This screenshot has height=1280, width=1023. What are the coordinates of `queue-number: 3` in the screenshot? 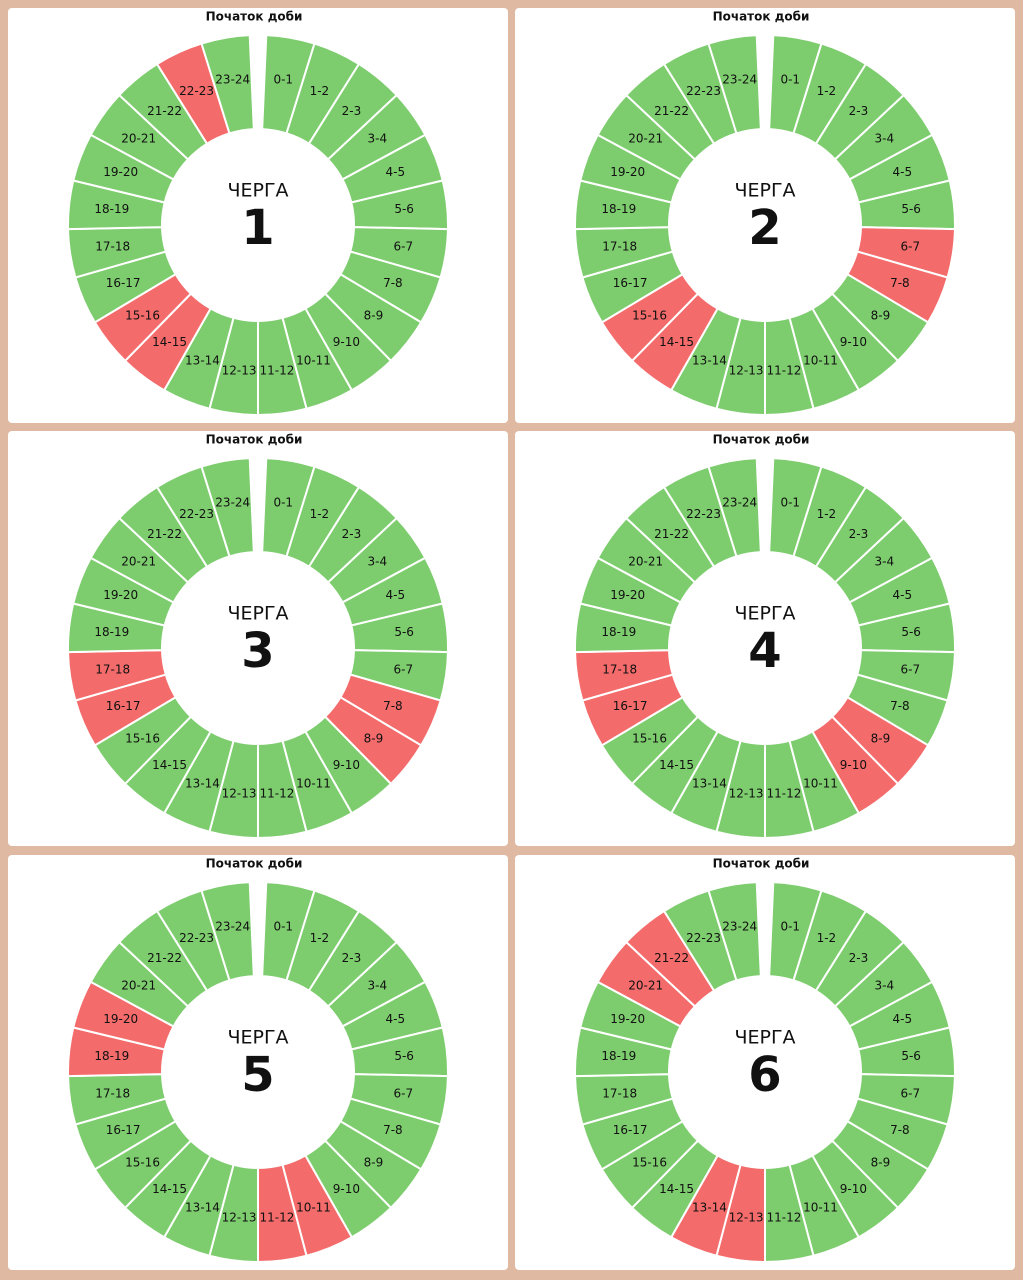 It's located at (257, 651).